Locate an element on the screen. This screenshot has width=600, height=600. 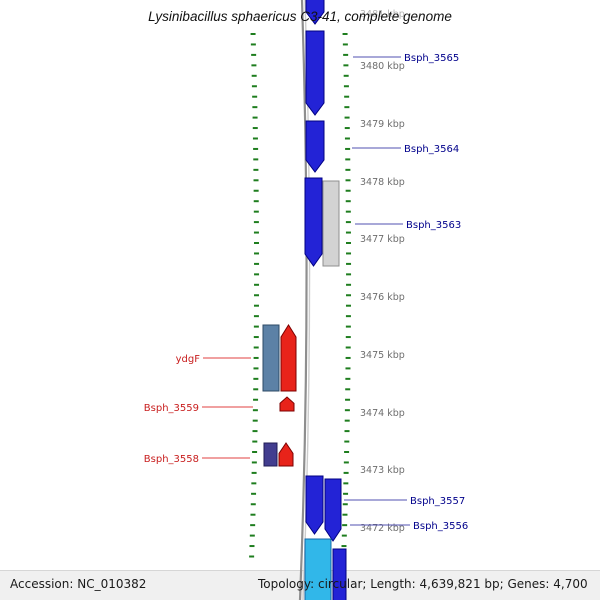
gene-label-Bsph_3563: Bsph_3563 is located at coordinates (433, 225).